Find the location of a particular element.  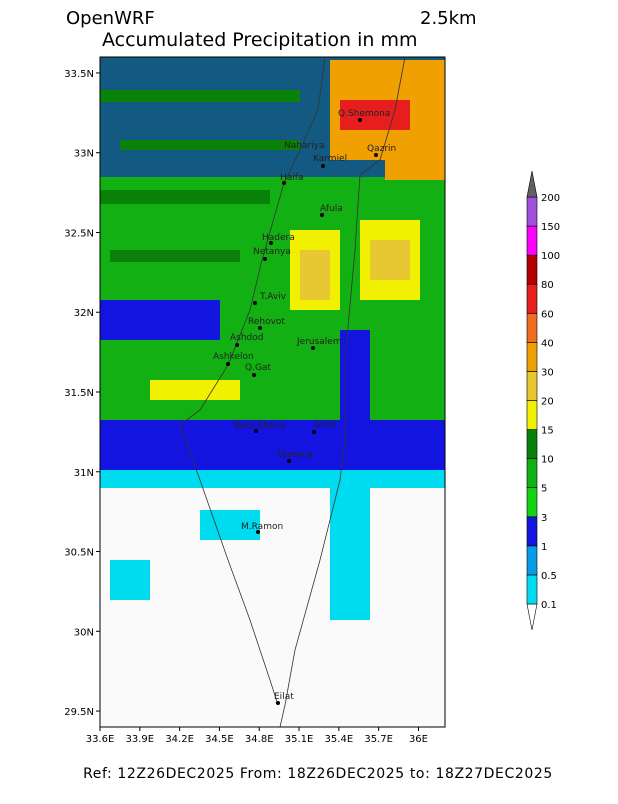

city-label: Q.Gat is located at coordinates (258, 368).